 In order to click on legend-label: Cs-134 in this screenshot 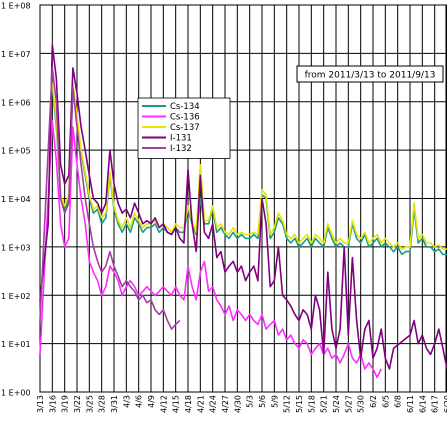, I will do `click(185, 107)`.